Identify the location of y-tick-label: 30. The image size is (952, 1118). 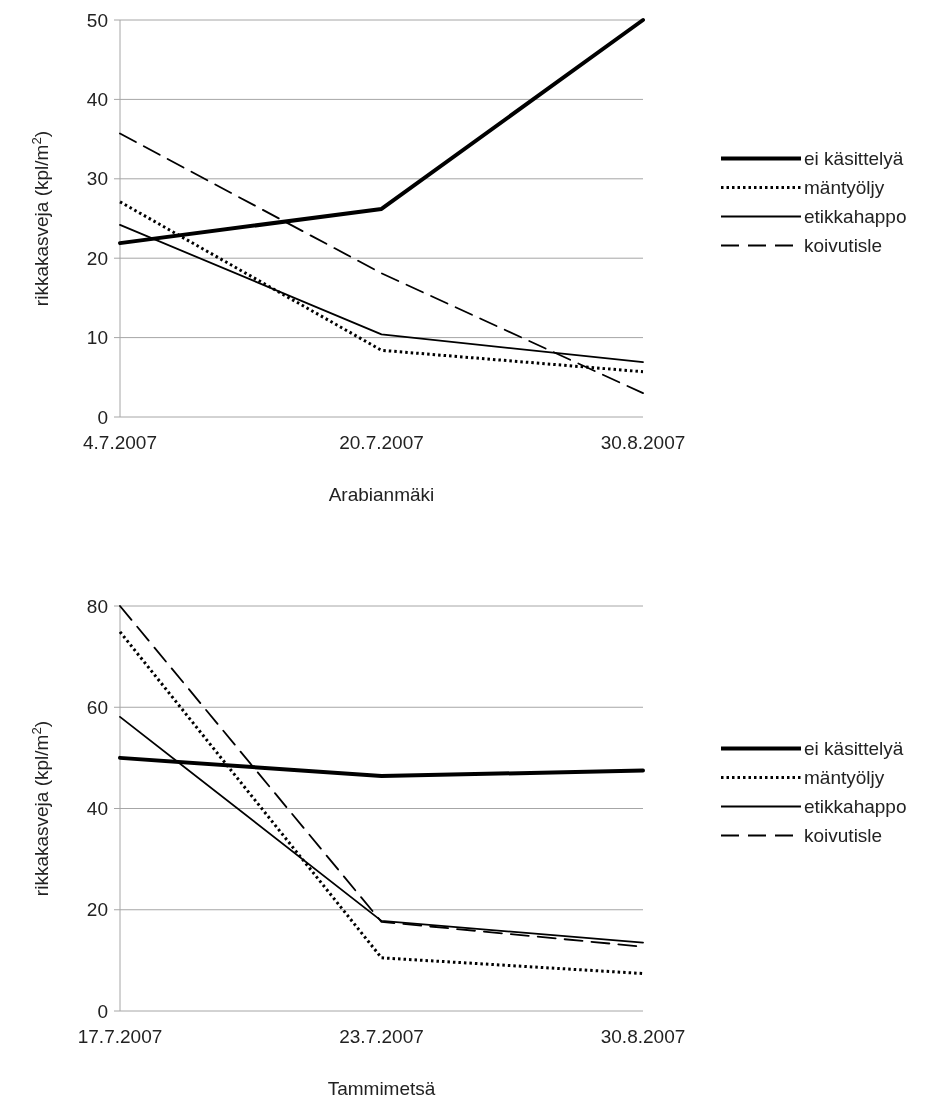
(97, 179).